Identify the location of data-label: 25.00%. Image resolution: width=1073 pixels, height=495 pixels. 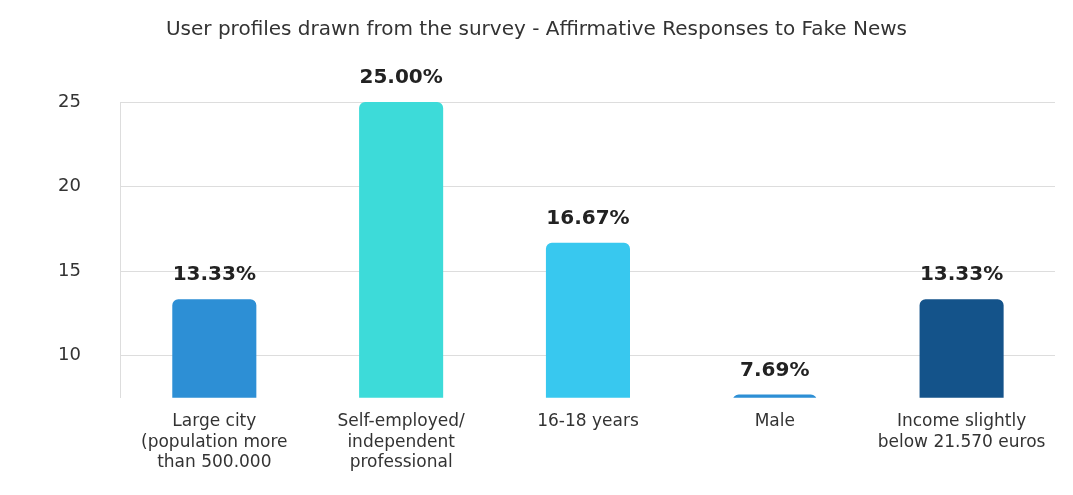
(401, 76).